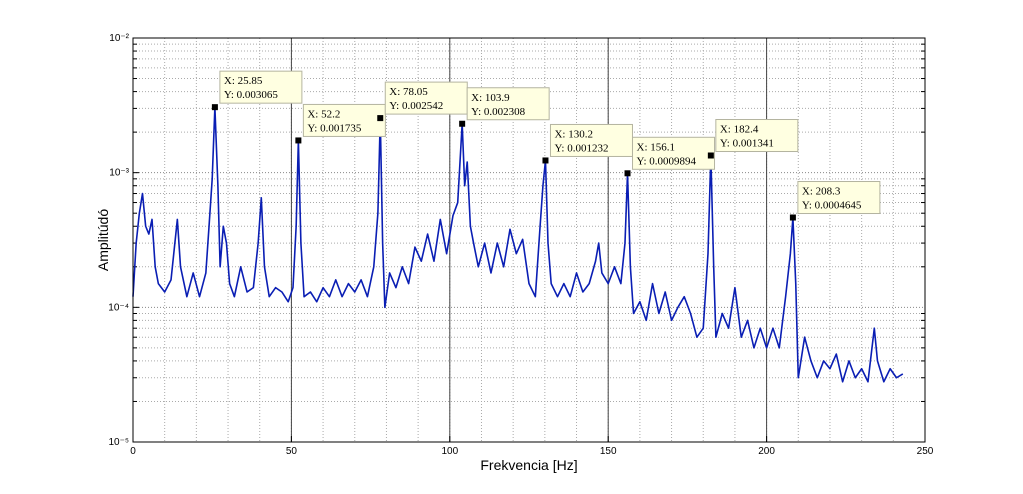  Describe the element at coordinates (821, 192) in the screenshot. I see `datatip-x-label: X: 208.3` at that location.